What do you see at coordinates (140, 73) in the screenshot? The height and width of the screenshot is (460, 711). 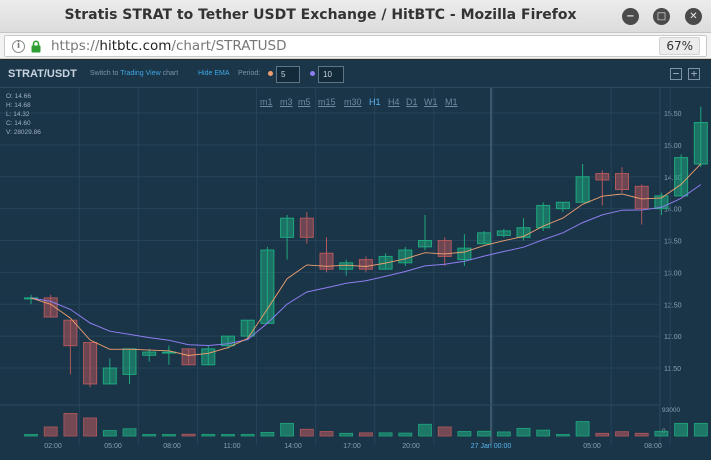 I see `trading-view-link: Trading View` at bounding box center [140, 73].